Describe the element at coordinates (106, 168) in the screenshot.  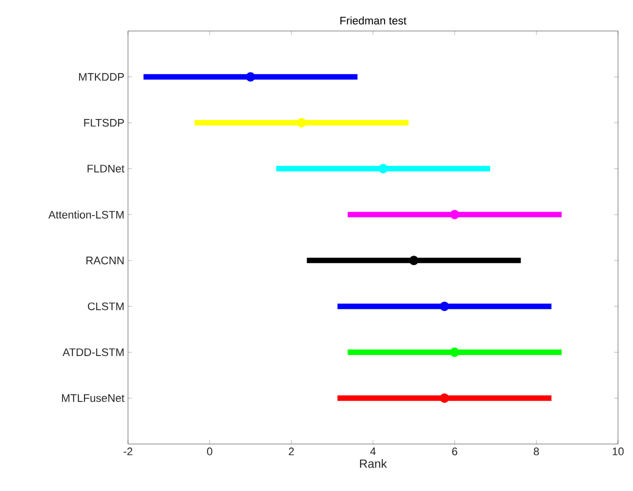
I see `y-tick-label: FLDNet` at that location.